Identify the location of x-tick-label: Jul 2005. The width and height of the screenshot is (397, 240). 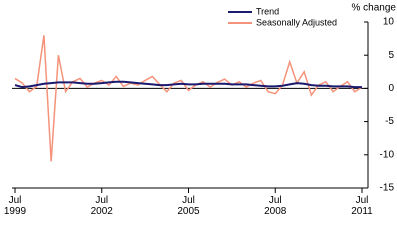
(188, 206).